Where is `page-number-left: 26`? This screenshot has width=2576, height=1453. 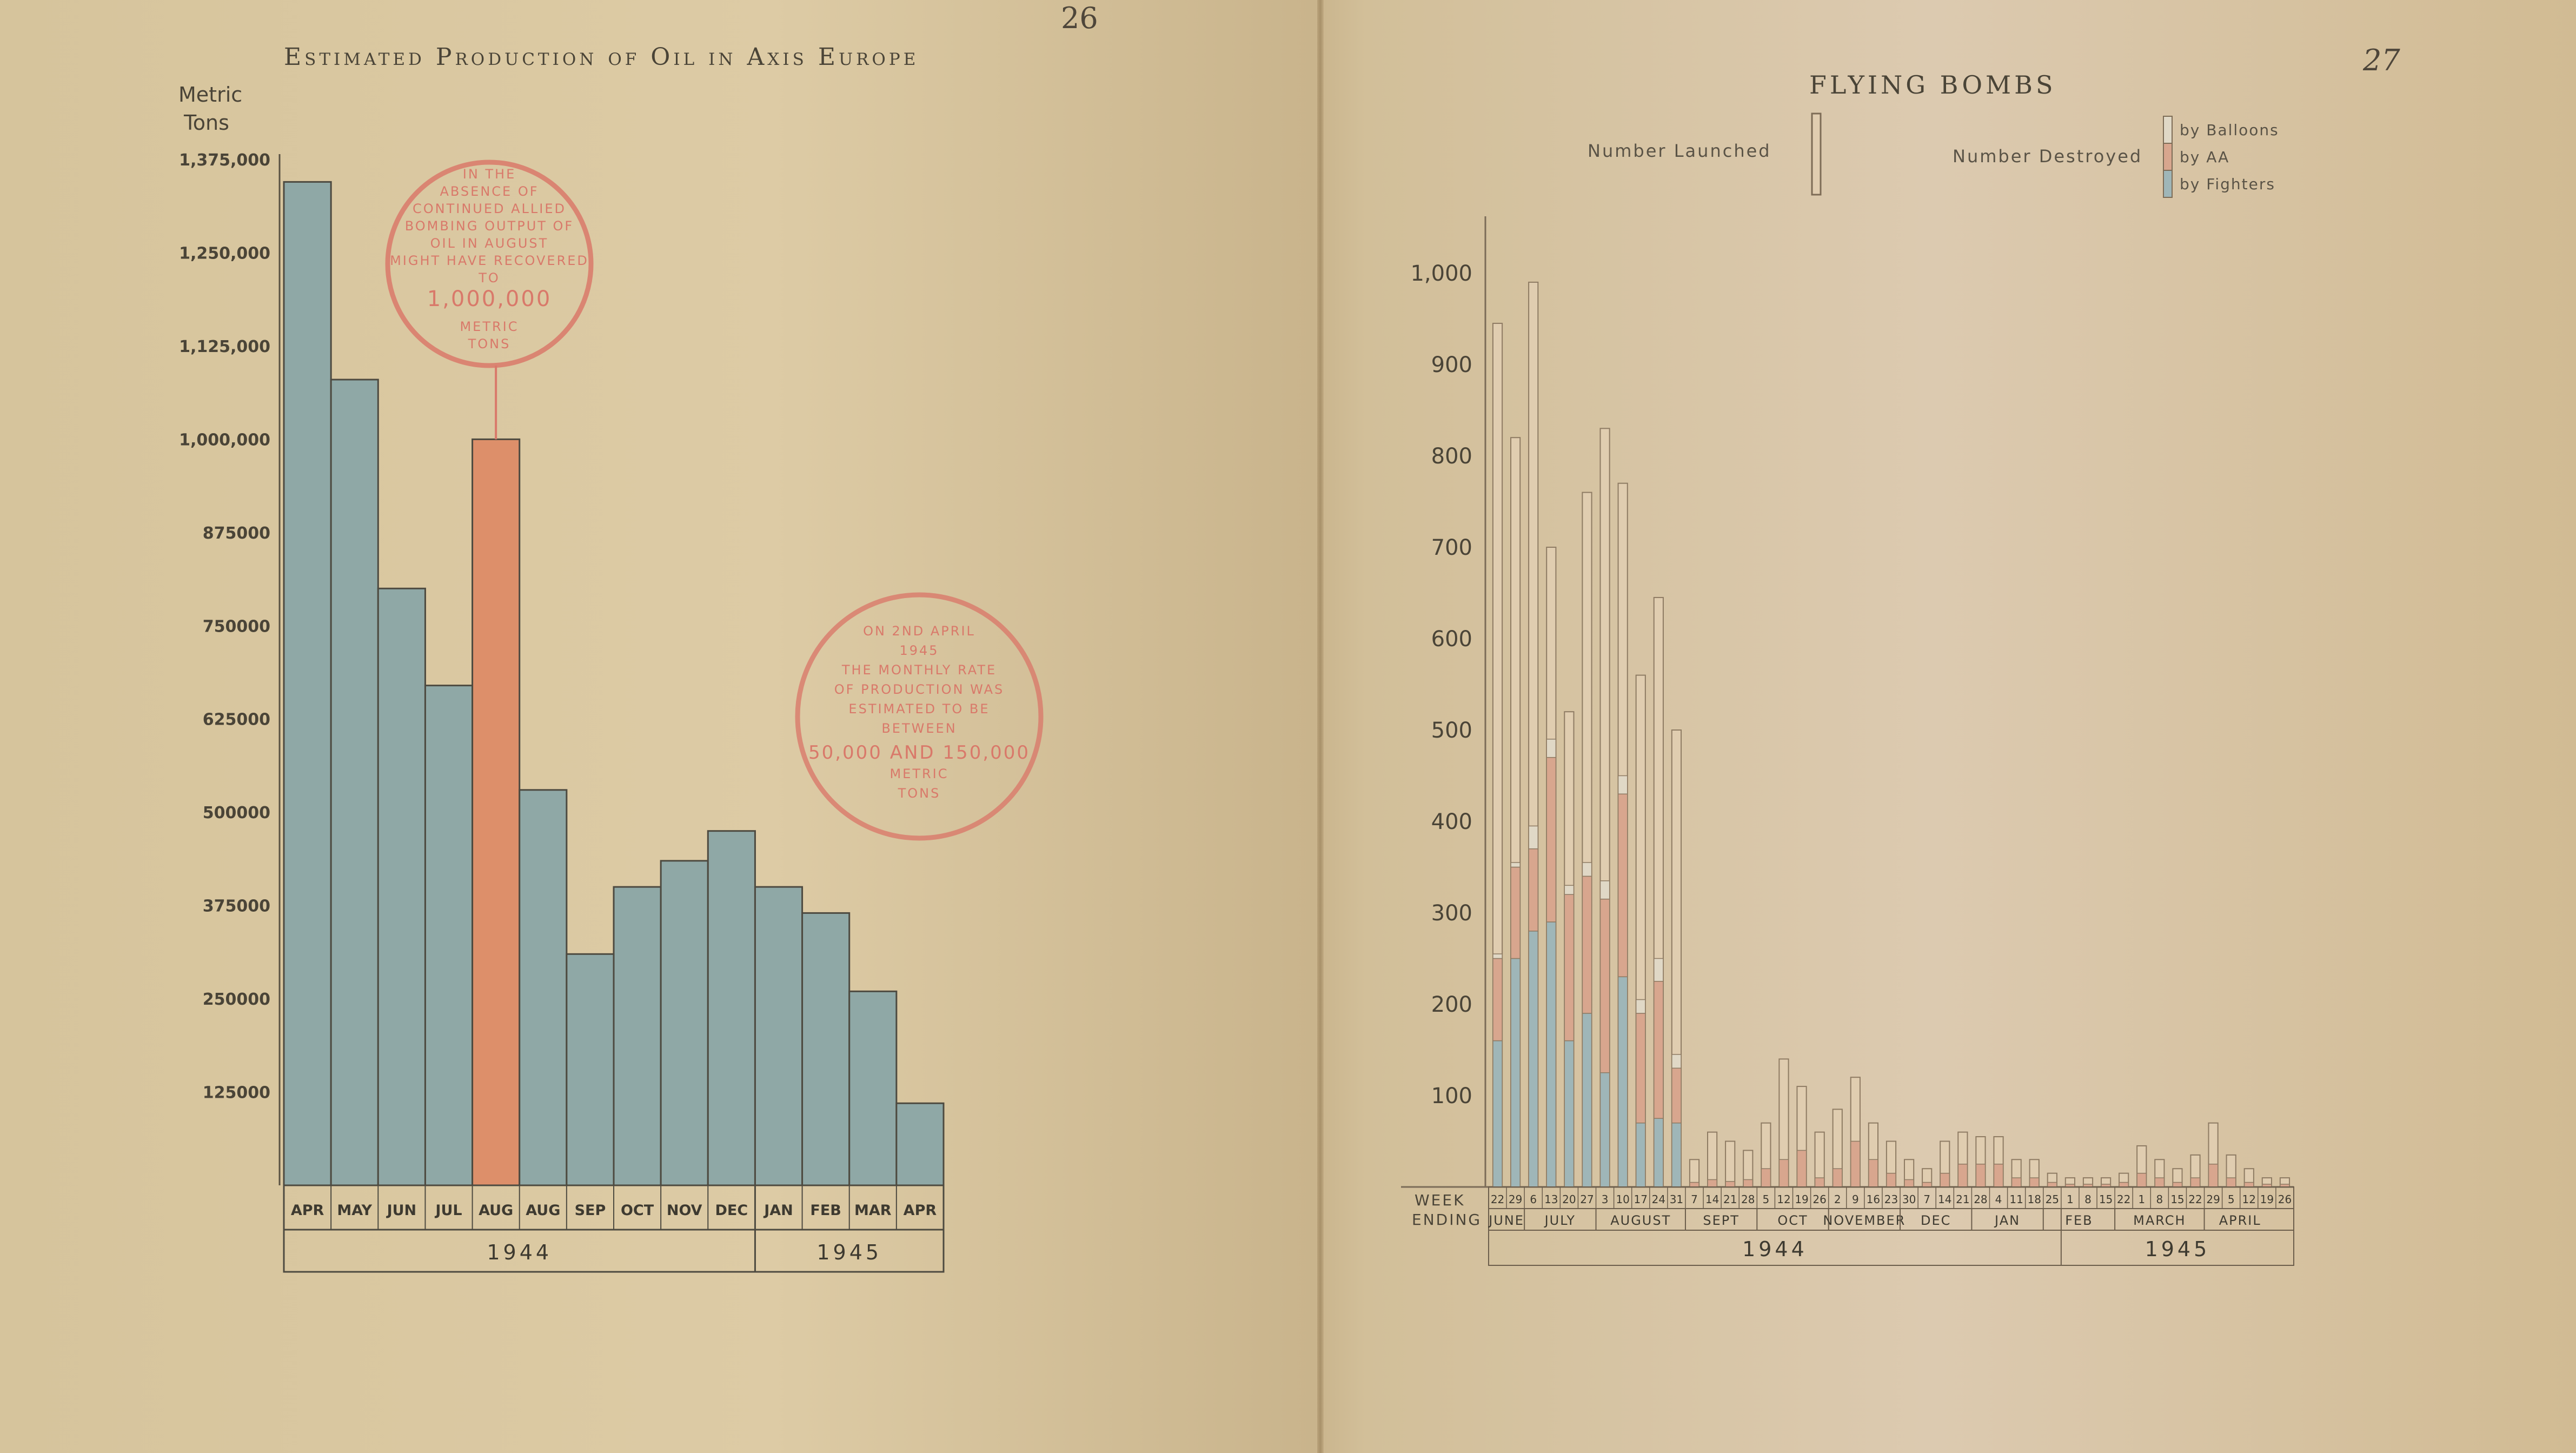
page-number-left: 26 is located at coordinates (1079, 18).